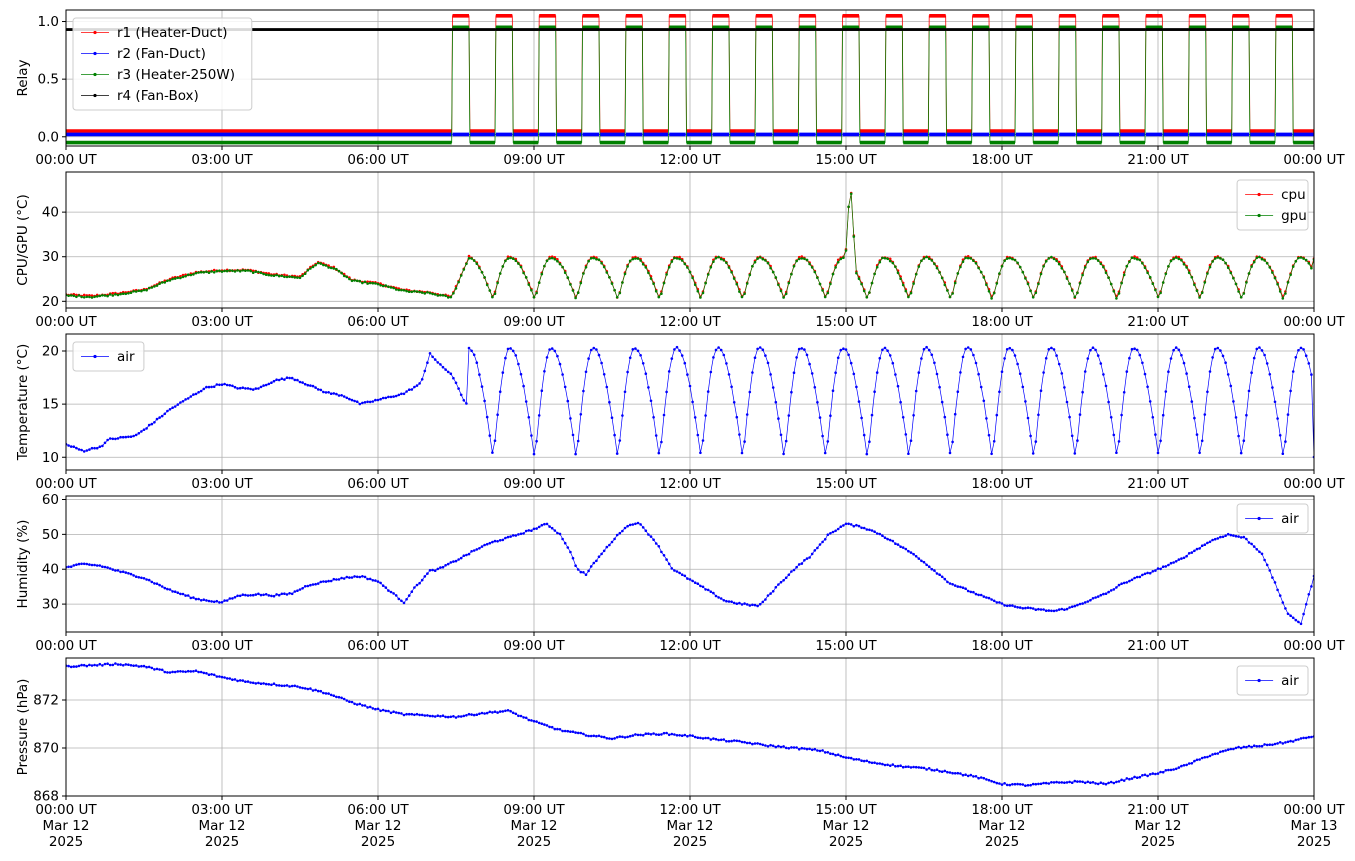 This screenshot has height=861, width=1355. What do you see at coordinates (1314, 160) in the screenshot?
I see `x-tick-label: 00:00 UT` at bounding box center [1314, 160].